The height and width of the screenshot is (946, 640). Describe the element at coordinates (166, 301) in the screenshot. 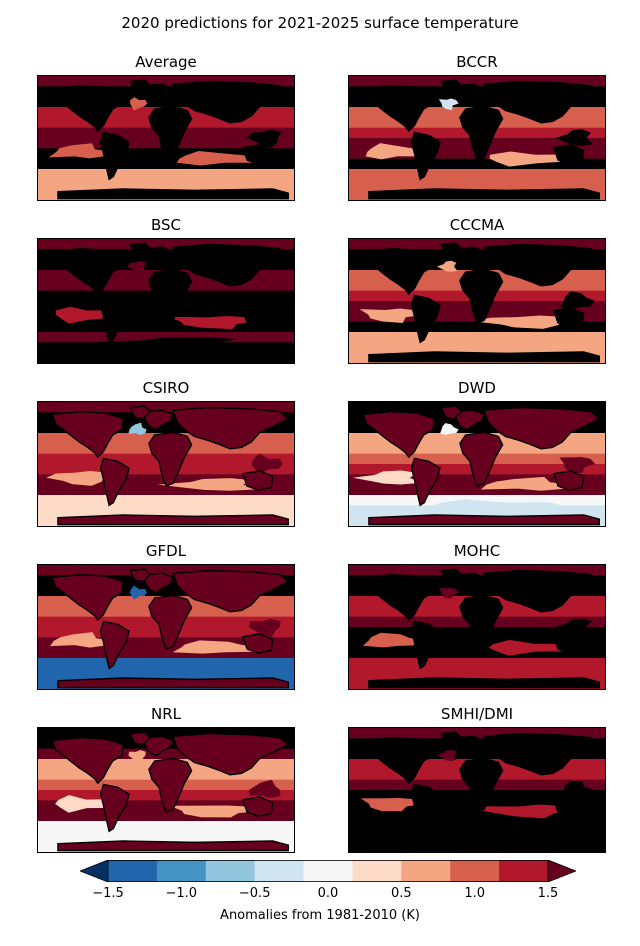

I see `map-bsc` at that location.